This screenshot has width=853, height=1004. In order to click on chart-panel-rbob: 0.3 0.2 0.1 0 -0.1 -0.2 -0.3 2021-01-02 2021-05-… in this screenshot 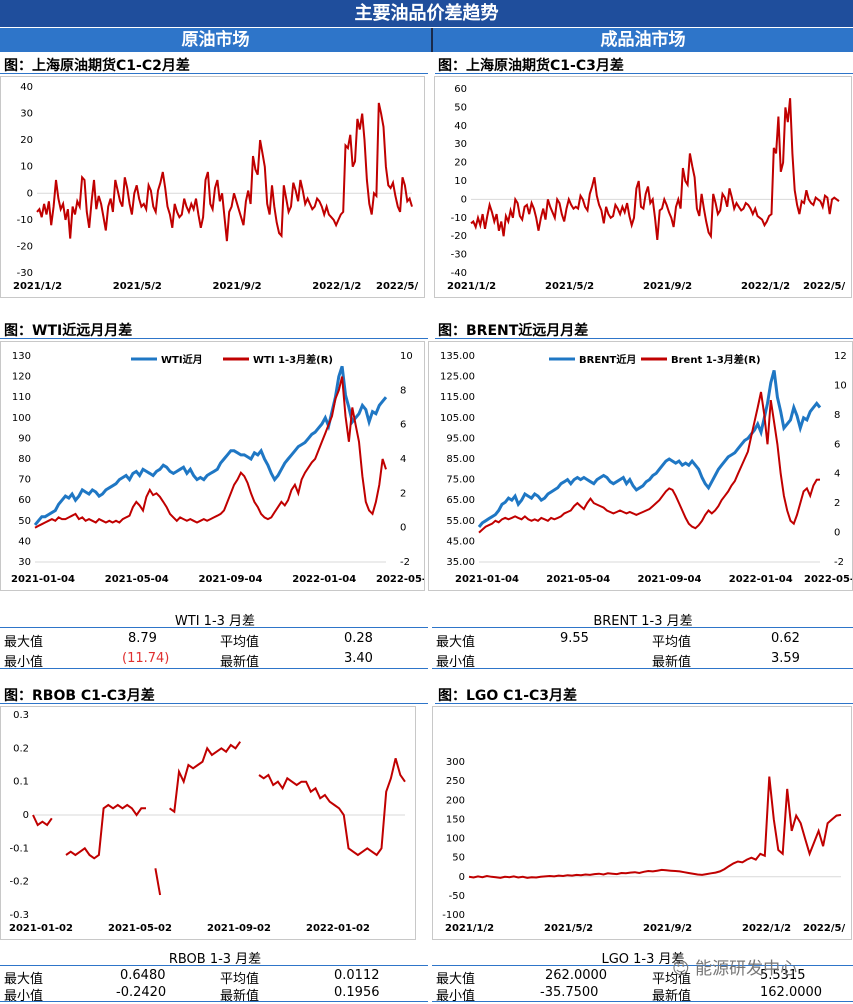, I will do `click(208, 823)`.